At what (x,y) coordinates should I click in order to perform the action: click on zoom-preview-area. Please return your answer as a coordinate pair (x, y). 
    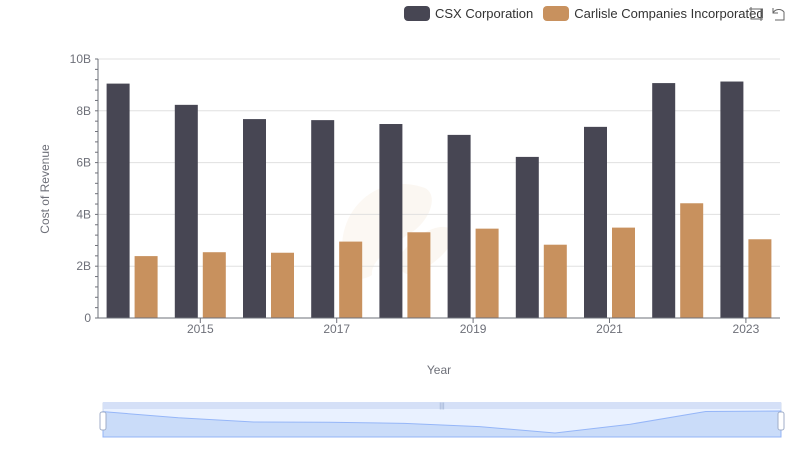
    Looking at the image, I should click on (442, 424).